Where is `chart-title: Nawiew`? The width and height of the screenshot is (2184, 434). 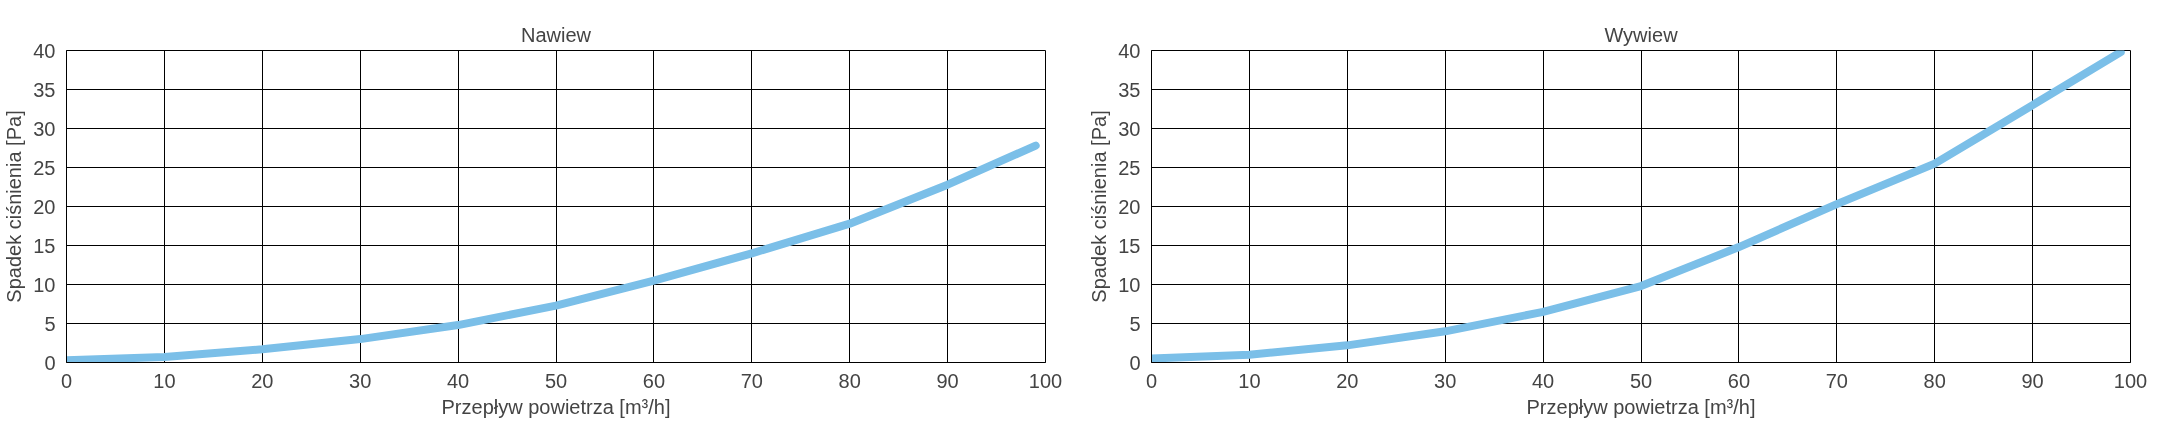
chart-title: Nawiew is located at coordinates (556, 34).